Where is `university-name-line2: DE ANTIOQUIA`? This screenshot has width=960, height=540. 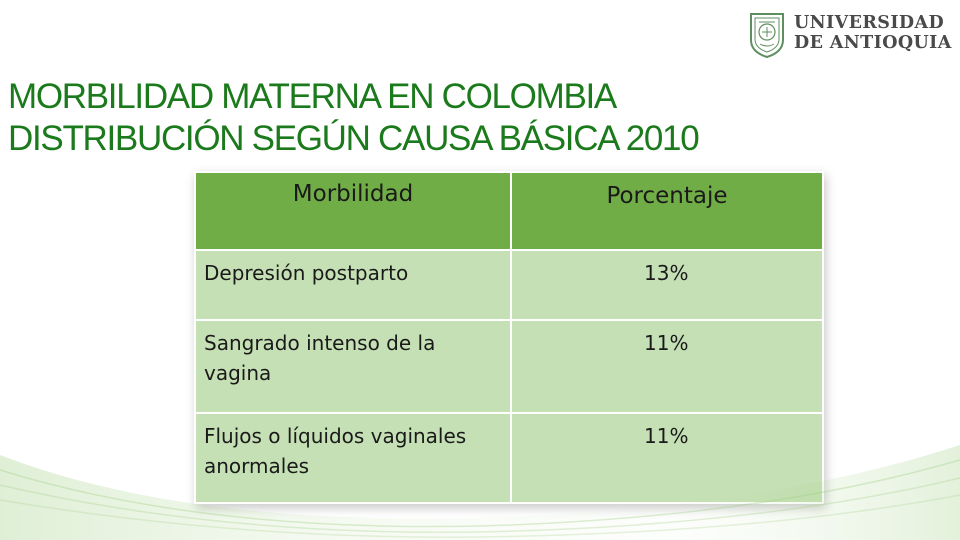 university-name-line2: DE ANTIOQUIA is located at coordinates (873, 43).